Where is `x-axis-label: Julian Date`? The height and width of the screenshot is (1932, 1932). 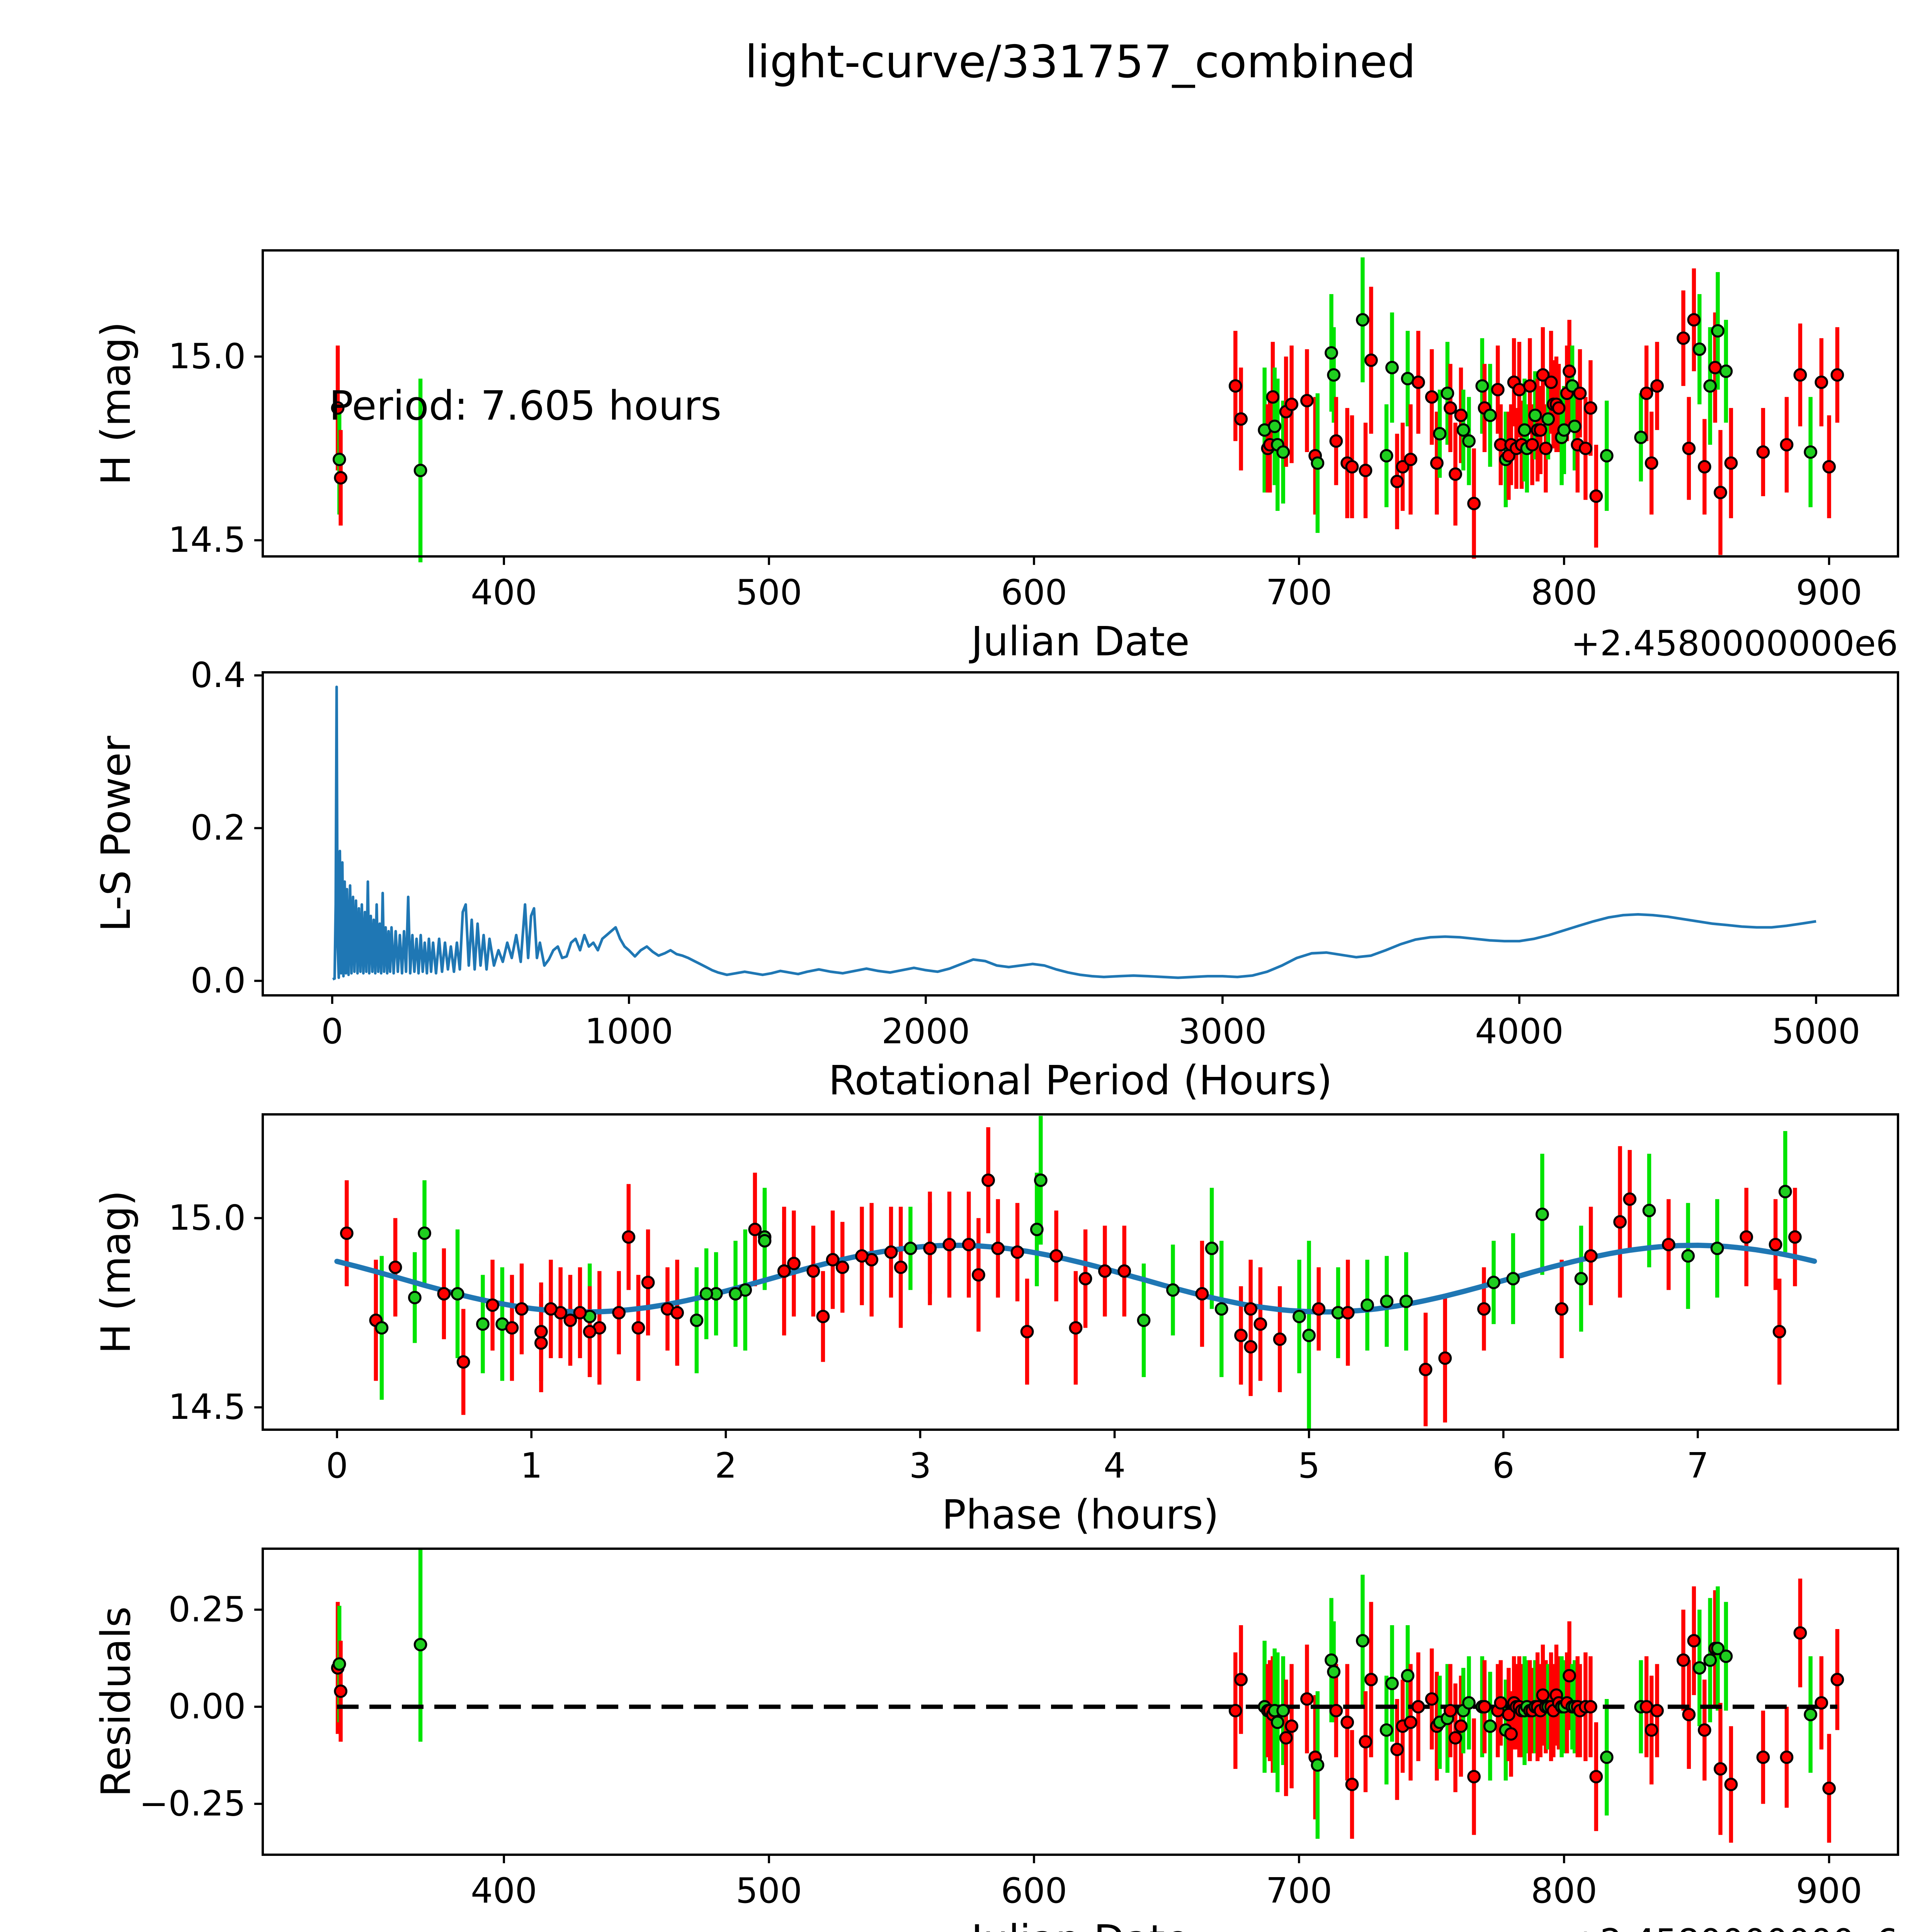
x-axis-label: Julian Date is located at coordinates (1079, 642).